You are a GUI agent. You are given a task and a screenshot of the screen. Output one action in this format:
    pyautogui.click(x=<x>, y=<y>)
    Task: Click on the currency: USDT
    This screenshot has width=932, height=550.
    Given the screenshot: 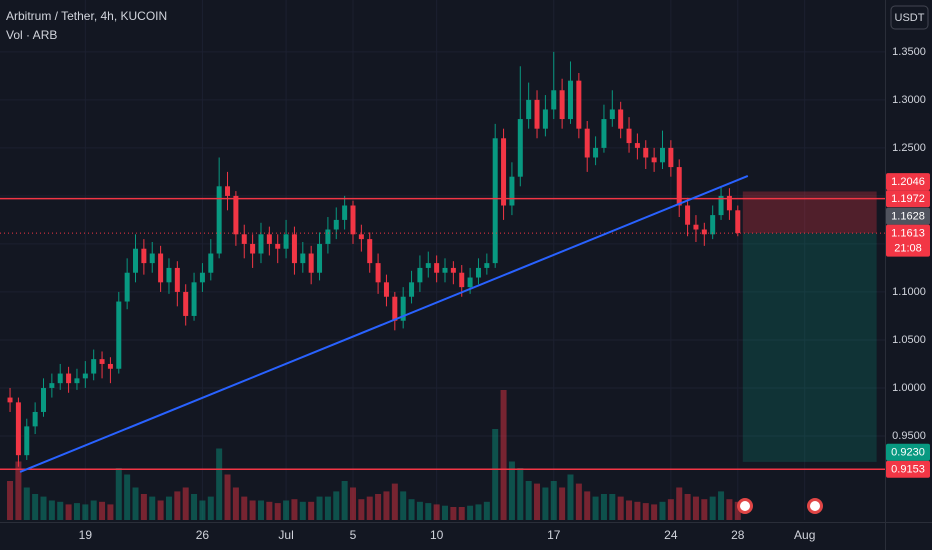 What is the action you would take?
    pyautogui.click(x=910, y=18)
    